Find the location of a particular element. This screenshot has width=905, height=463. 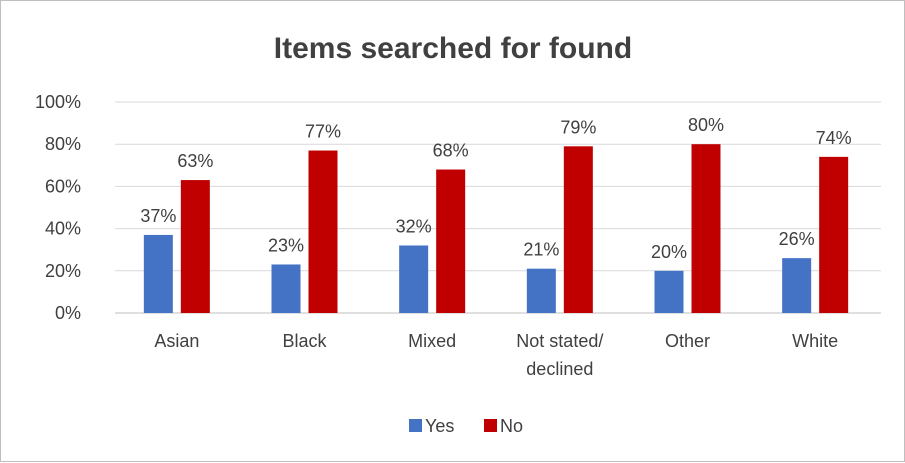

legend-swatch-no is located at coordinates (490, 425).